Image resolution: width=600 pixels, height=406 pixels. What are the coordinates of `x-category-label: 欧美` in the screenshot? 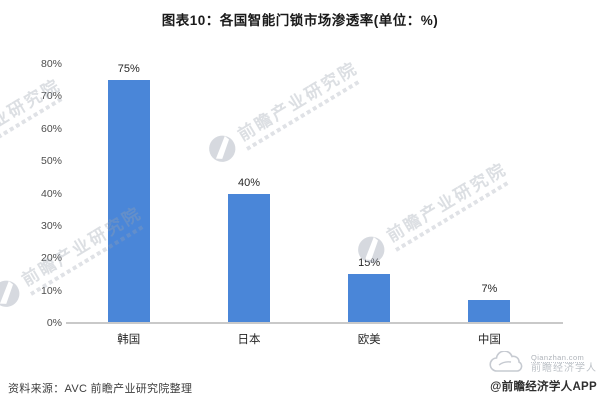 It's located at (369, 340).